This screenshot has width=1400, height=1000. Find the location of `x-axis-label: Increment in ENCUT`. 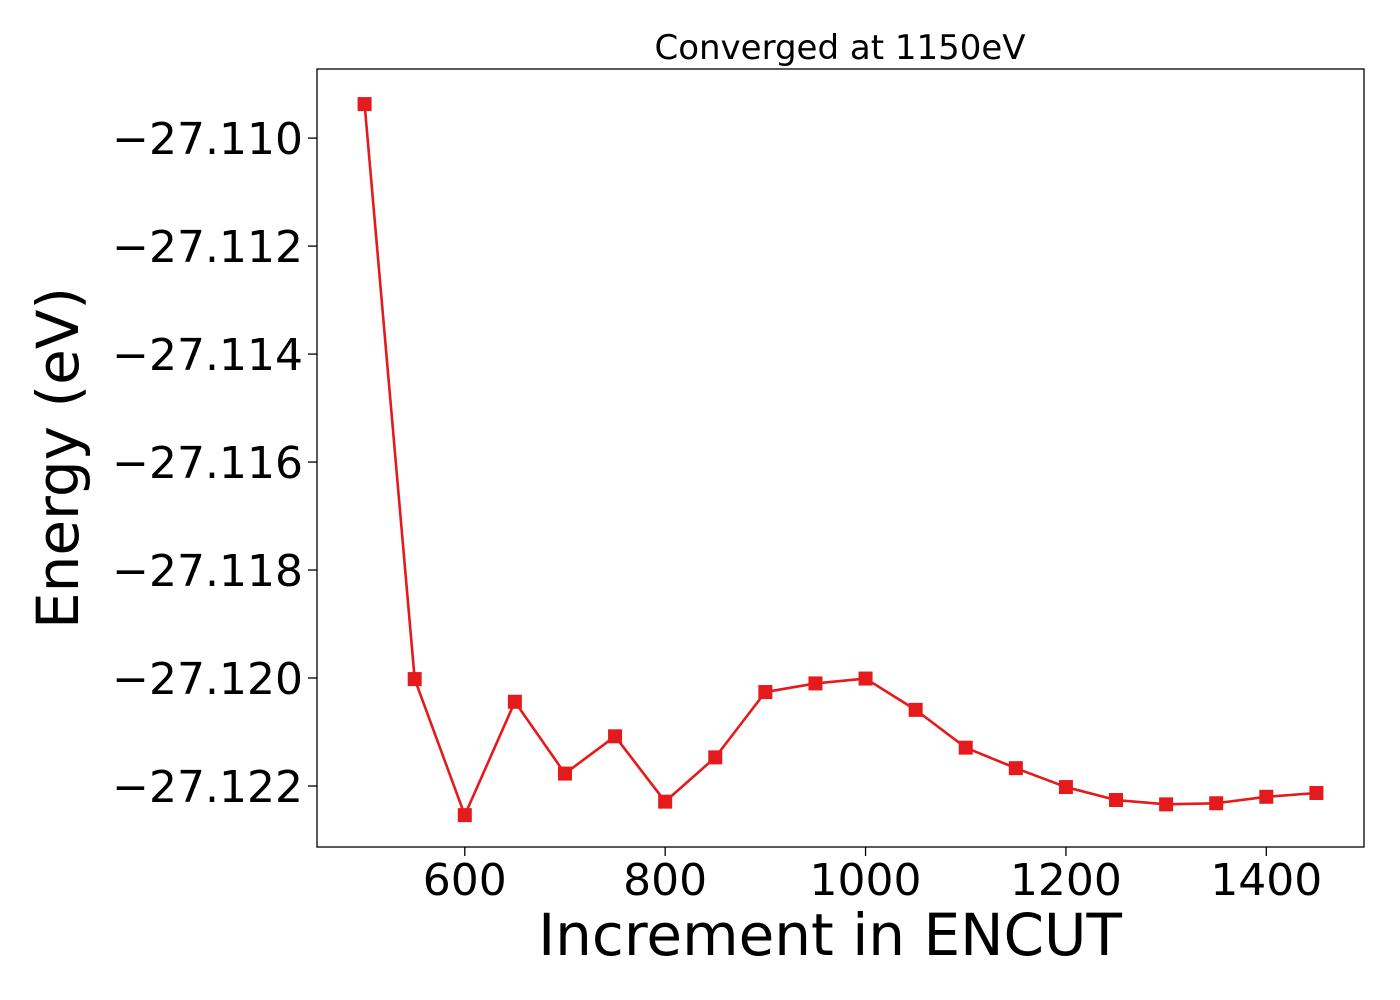

x-axis-label: Increment in ENCUT is located at coordinates (830, 935).